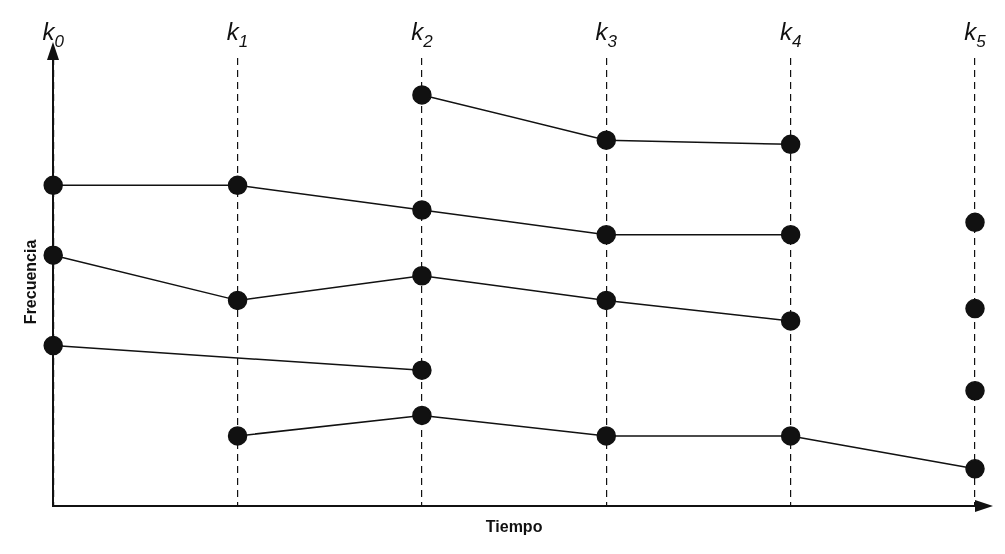 The height and width of the screenshot is (554, 1005). What do you see at coordinates (514, 526) in the screenshot?
I see `x-axis-title: Tiempo` at bounding box center [514, 526].